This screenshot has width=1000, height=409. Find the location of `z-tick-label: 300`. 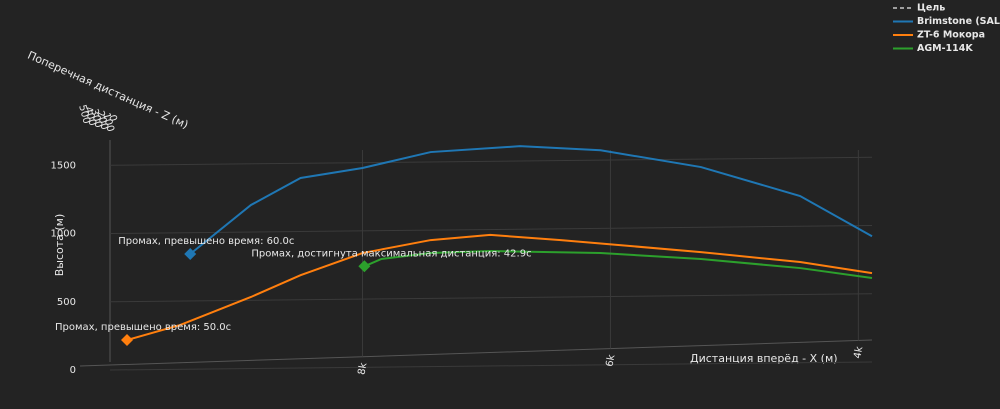

z-tick-label: 300 is located at coordinates (96, 118).